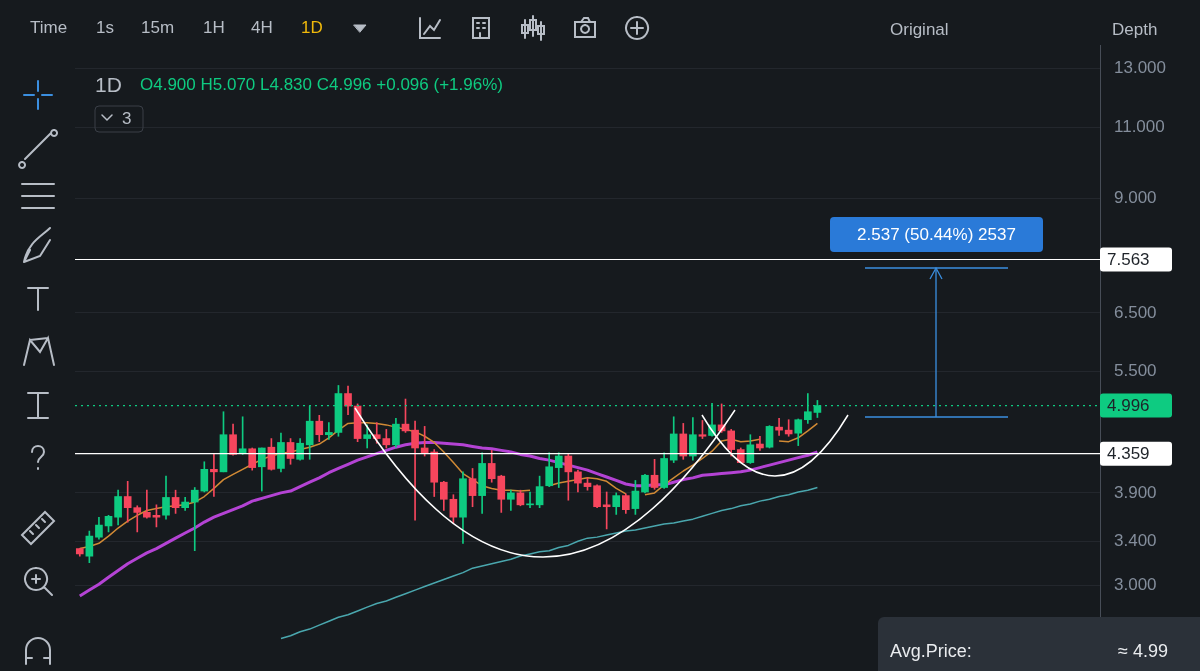  What do you see at coordinates (936, 234) in the screenshot?
I see `annotation: 2.537 (50.44%) 2537` at bounding box center [936, 234].